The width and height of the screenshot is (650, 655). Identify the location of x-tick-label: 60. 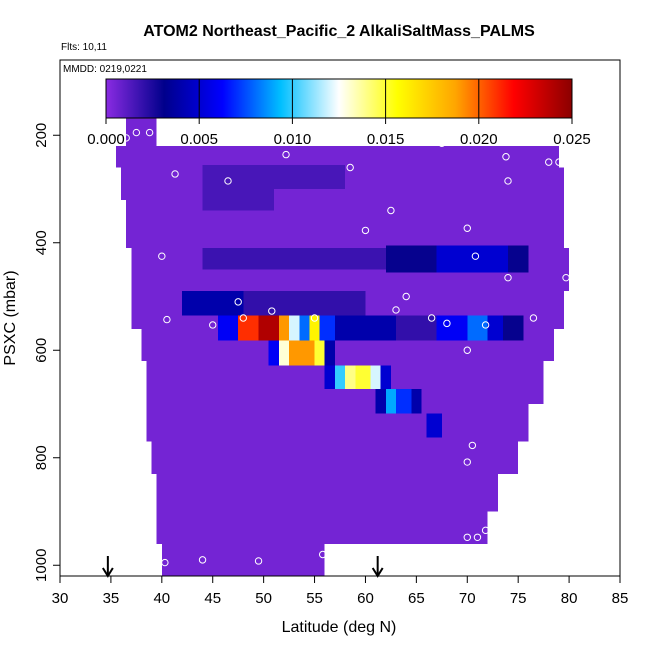
(365, 598).